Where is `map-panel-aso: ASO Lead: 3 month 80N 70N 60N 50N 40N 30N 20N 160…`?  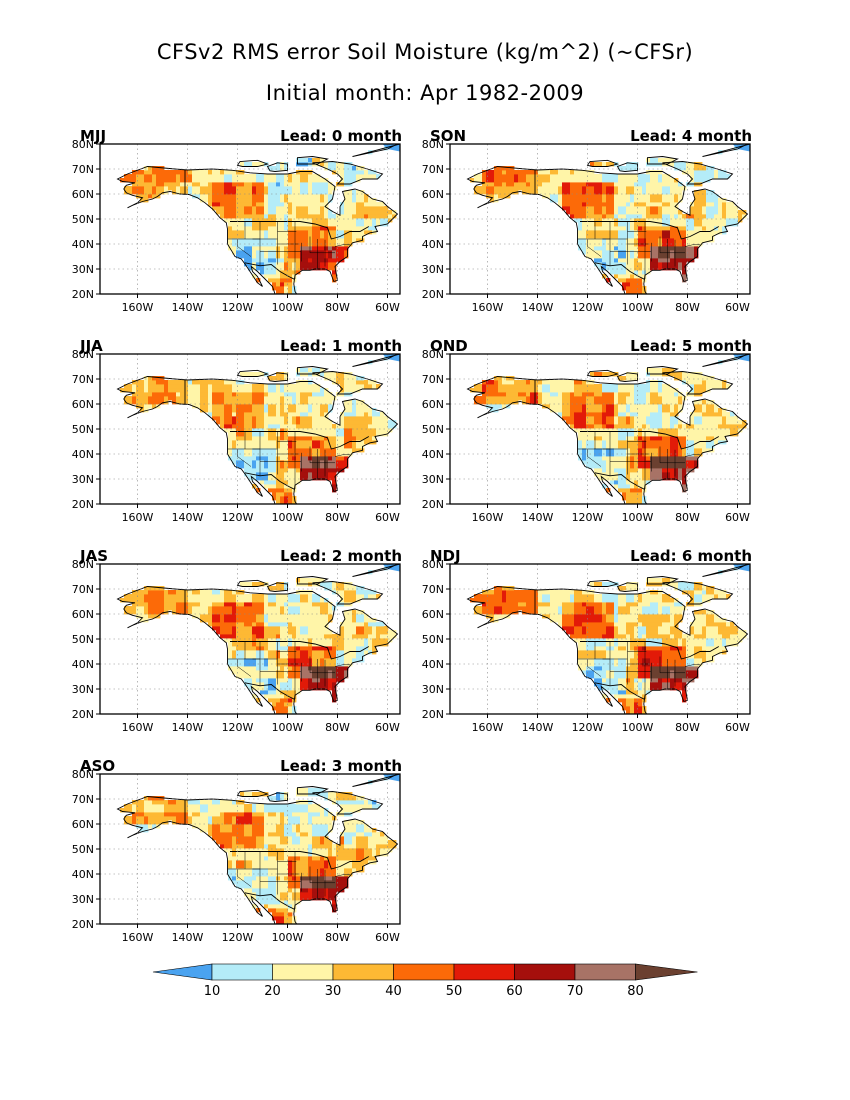
map-panel-aso: ASO Lead: 3 month 80N 70N 60N 50N 40N 30N 20N 160… is located at coordinates (222, 857).